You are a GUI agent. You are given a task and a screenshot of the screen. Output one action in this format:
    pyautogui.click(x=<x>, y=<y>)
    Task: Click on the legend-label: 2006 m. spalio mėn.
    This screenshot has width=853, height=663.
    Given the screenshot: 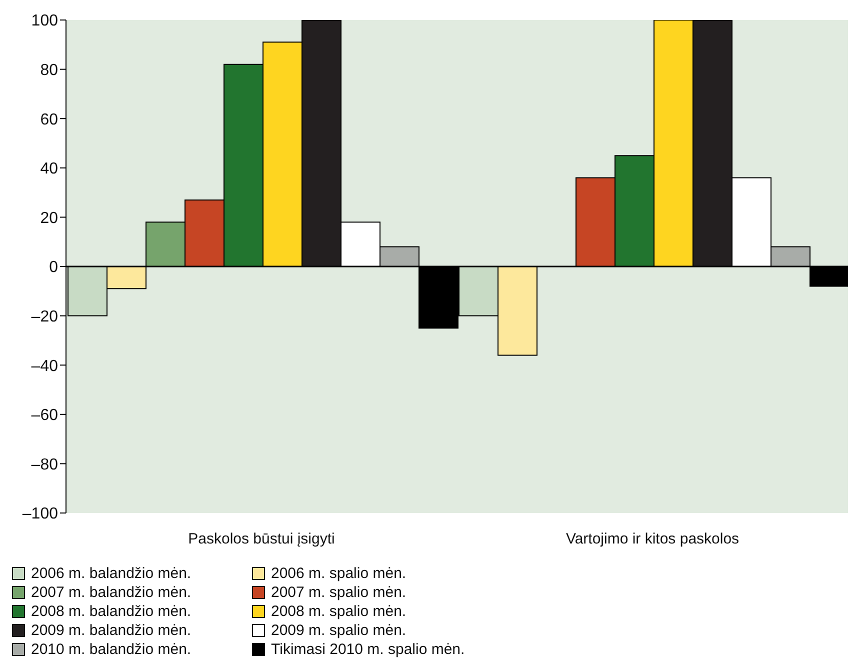 What is the action you would take?
    pyautogui.click(x=338, y=573)
    